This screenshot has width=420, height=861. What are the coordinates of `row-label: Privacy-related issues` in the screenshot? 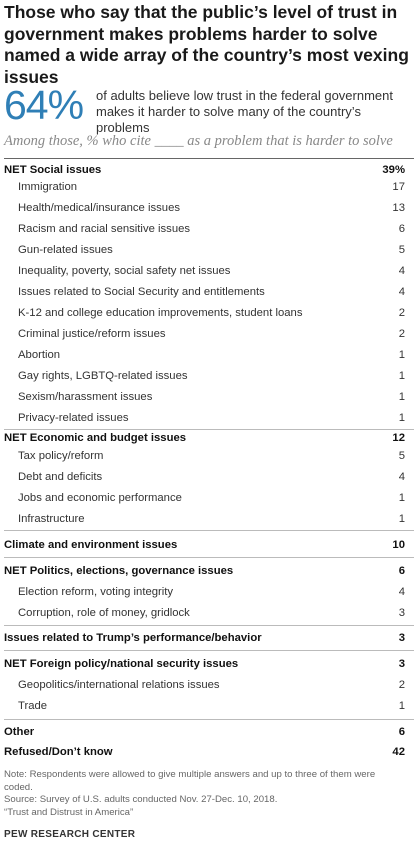 It's located at (73, 418).